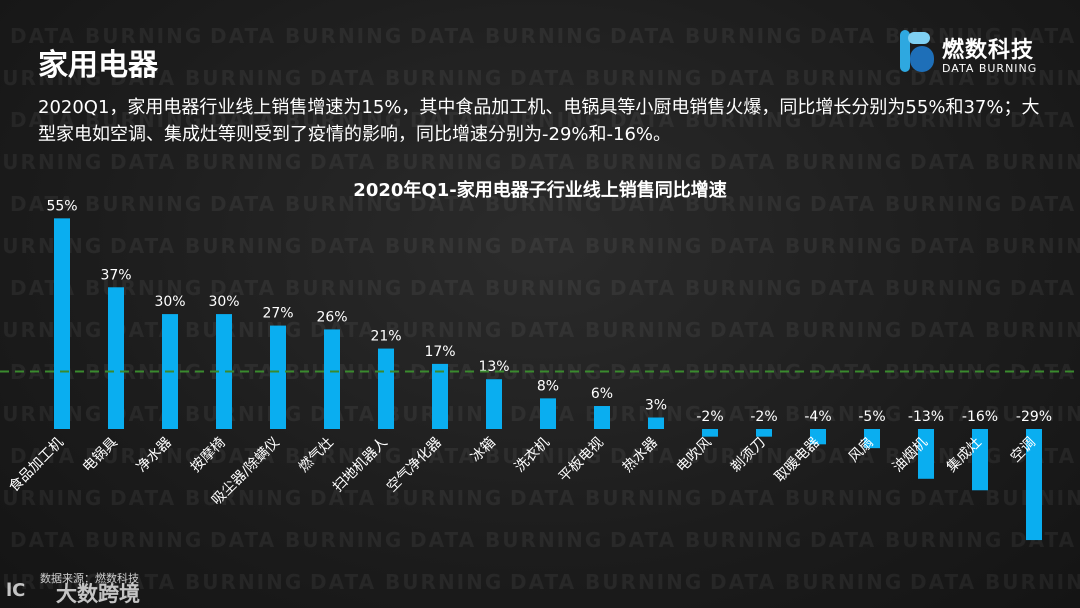  What do you see at coordinates (89, 578) in the screenshot?
I see `data-source: 数据来源：燃数科技` at bounding box center [89, 578].